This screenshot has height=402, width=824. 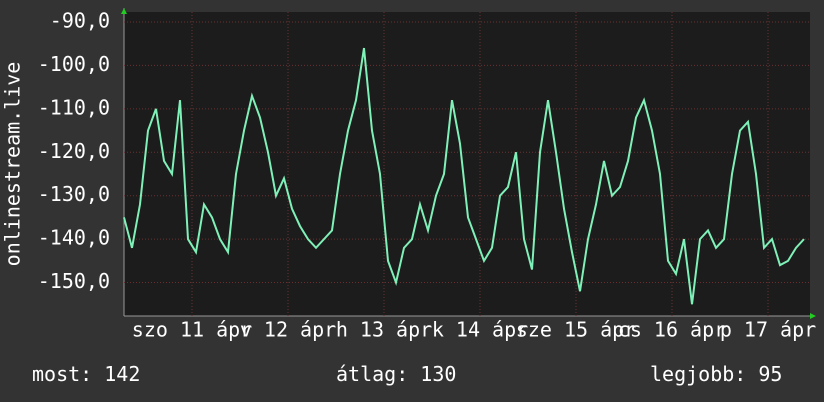 What do you see at coordinates (372, 374) in the screenshot?
I see `stat-label: átlag:` at bounding box center [372, 374].